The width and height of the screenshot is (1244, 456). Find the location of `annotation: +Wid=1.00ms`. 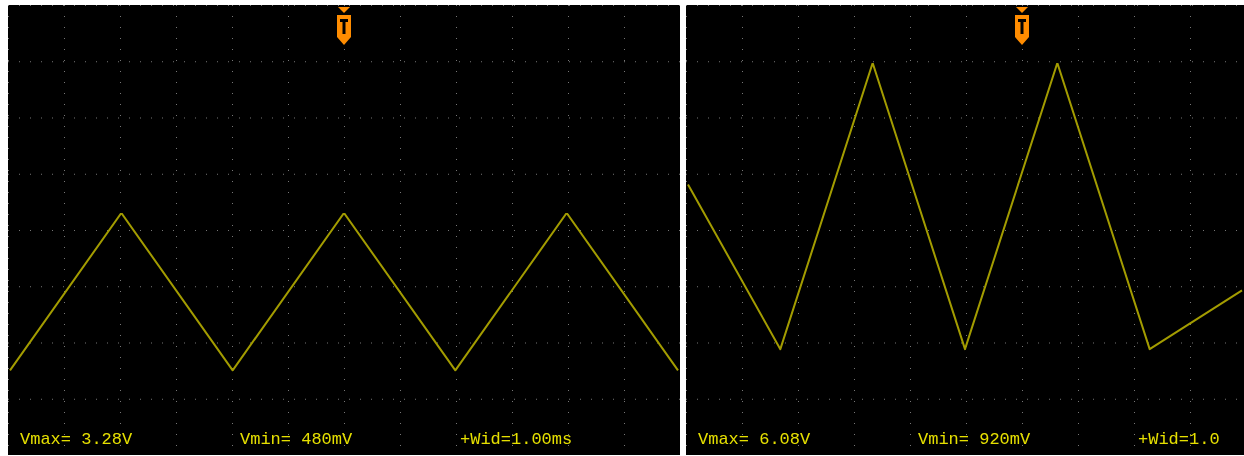

annotation: +Wid=1.00ms is located at coordinates (516, 439).